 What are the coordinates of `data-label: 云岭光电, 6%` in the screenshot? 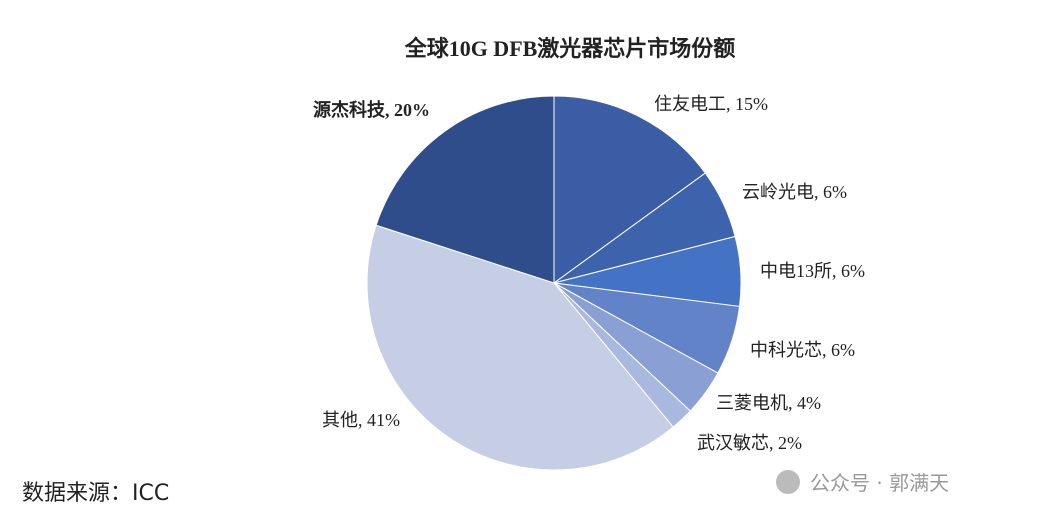 It's located at (794, 192).